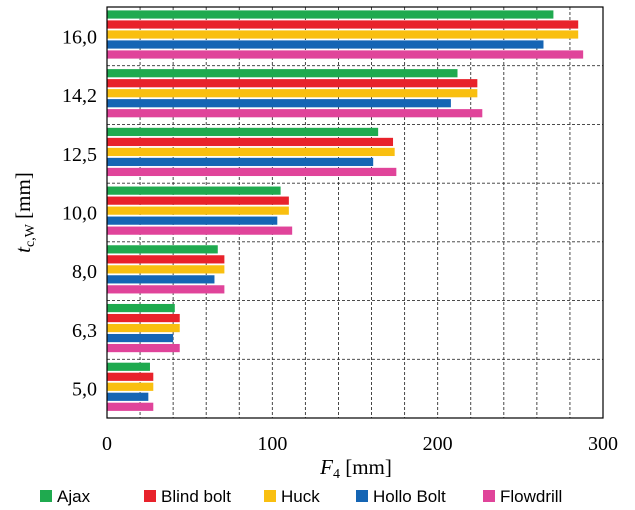 The image size is (635, 510). What do you see at coordinates (196, 496) in the screenshot?
I see `legend-label: Blind bolt` at bounding box center [196, 496].